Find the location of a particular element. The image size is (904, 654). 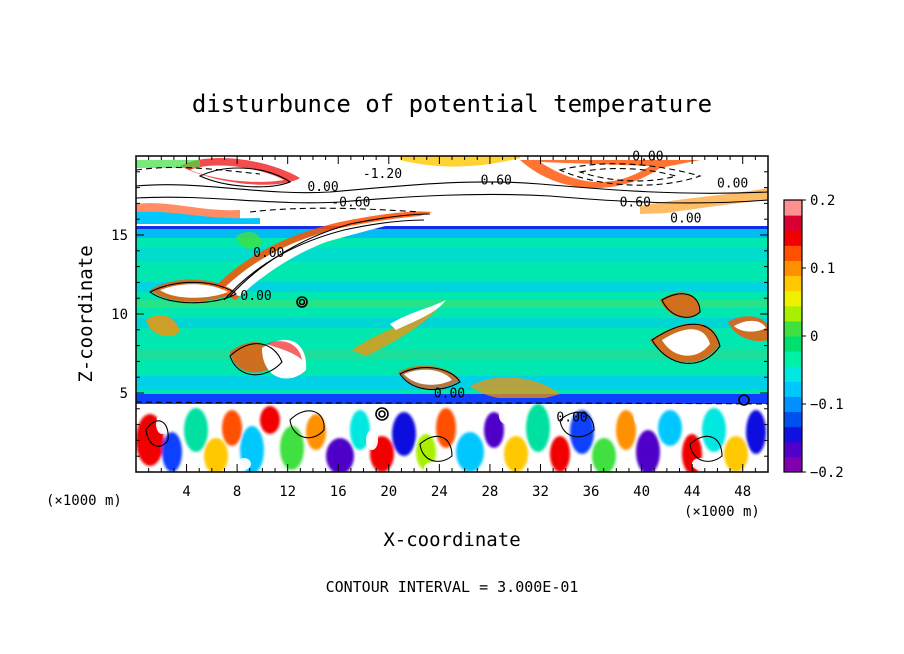

contour-label: -0.60 is located at coordinates (350, 203).